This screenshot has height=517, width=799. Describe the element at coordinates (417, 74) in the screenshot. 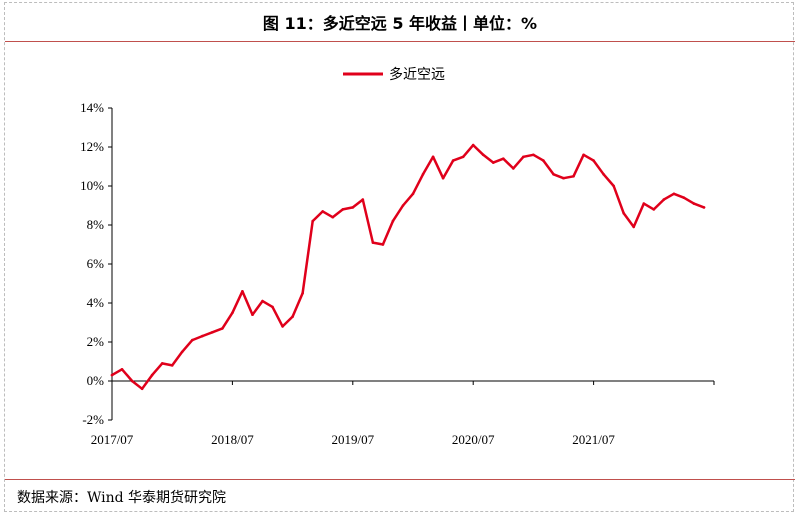

I see `legend-label: 多近空远` at that location.